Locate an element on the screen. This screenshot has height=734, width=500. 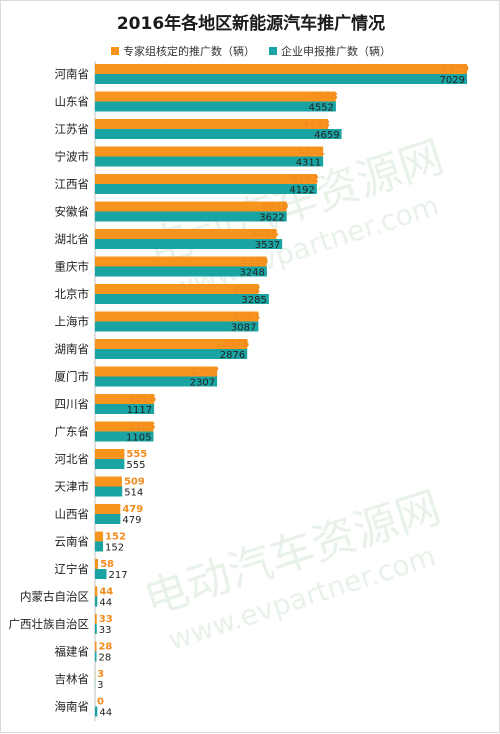
category-label: 宁波市 is located at coordinates (72, 157).